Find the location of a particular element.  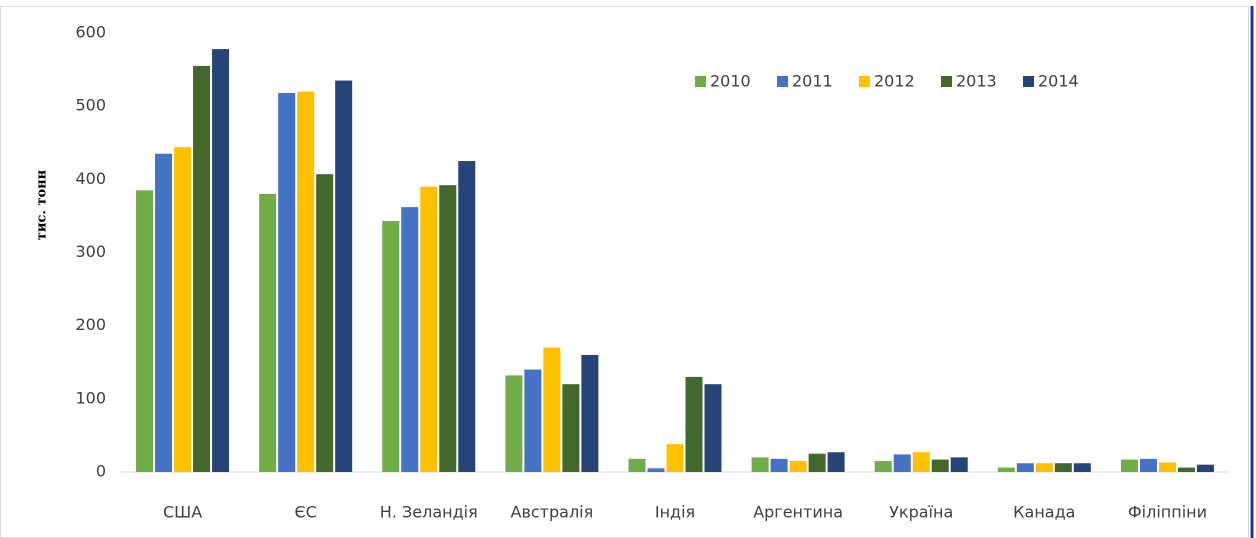

x-tick-label: Канада is located at coordinates (1044, 512).